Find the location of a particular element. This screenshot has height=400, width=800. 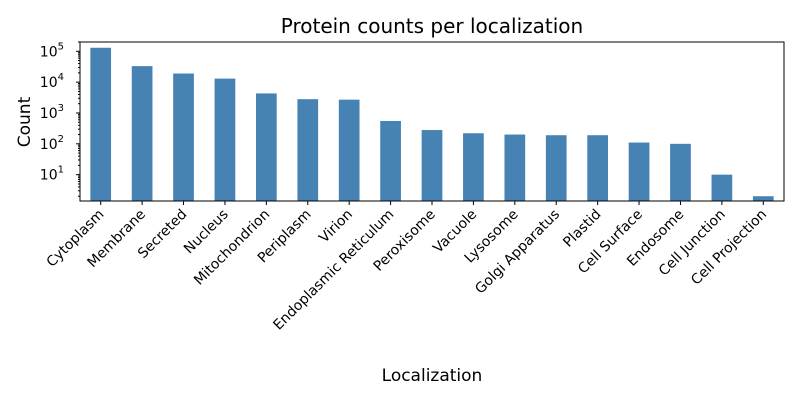

bar-mitochondrion is located at coordinates (266, 147).